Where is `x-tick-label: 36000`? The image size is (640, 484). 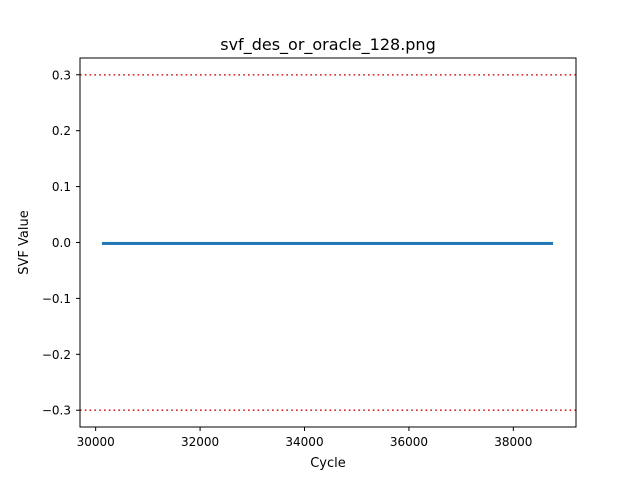
x-tick-label: 36000 is located at coordinates (409, 442).